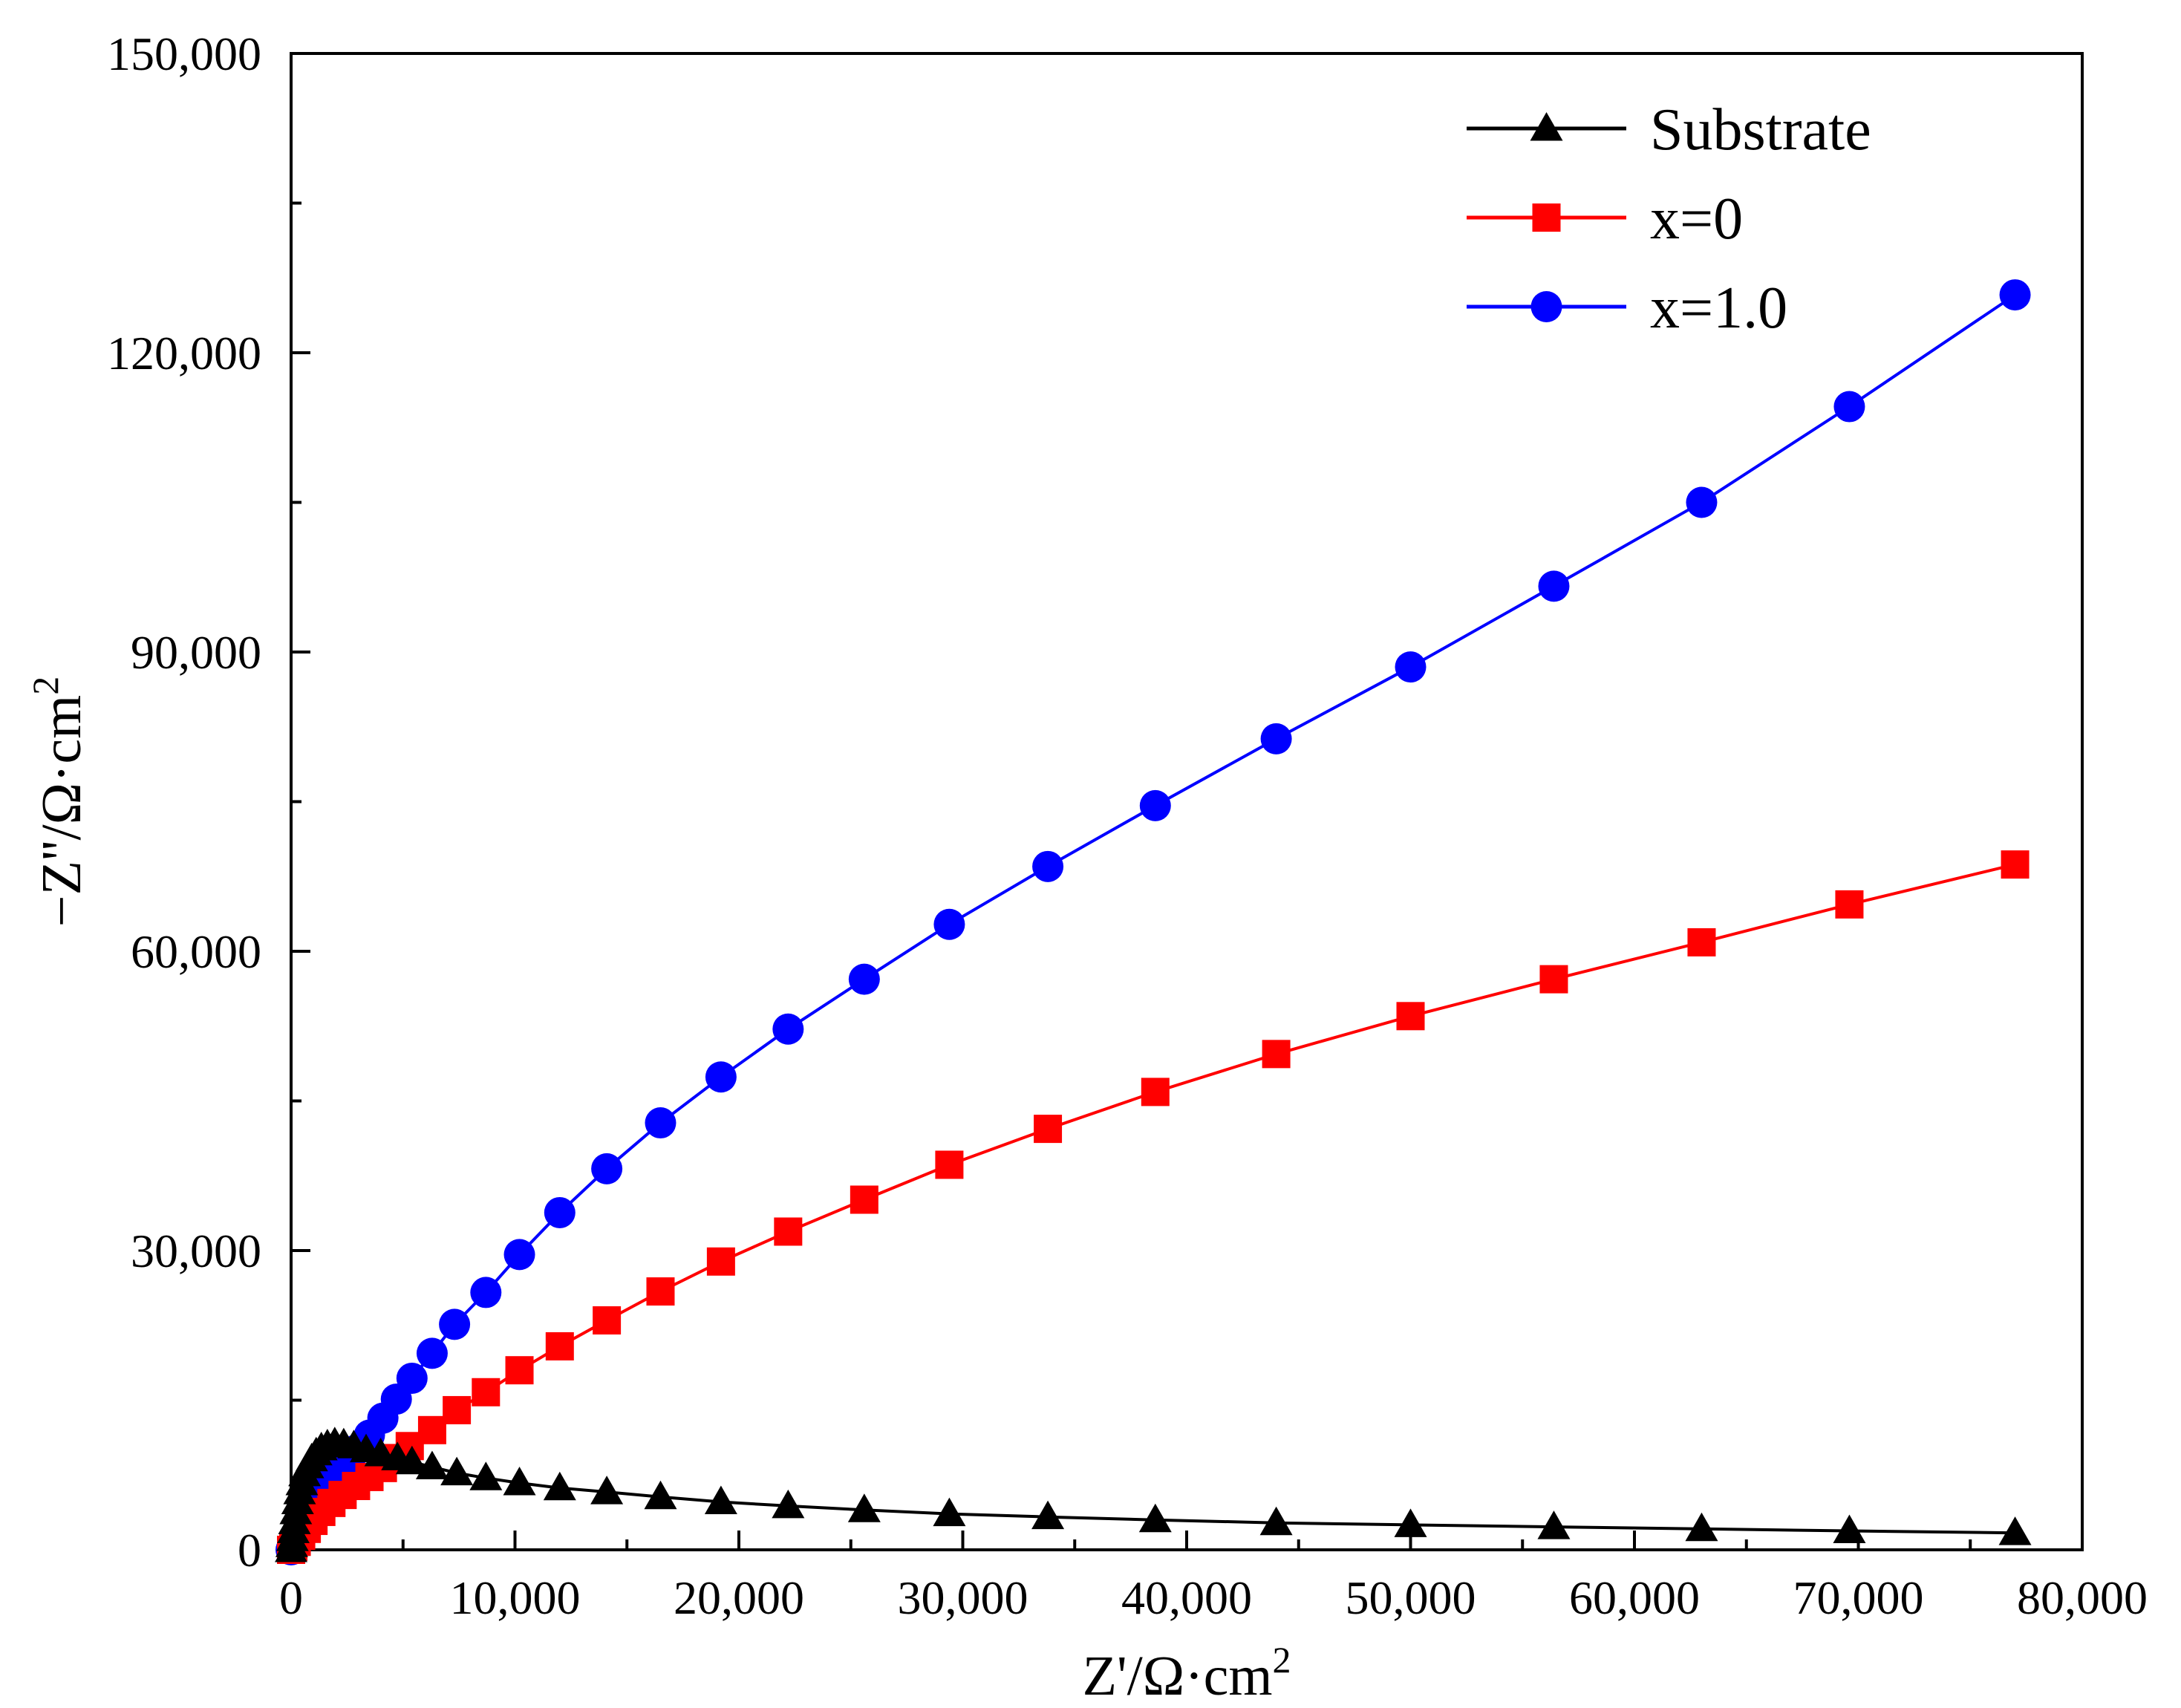  I want to click on legend-label: x=1.0, so click(1718, 308).